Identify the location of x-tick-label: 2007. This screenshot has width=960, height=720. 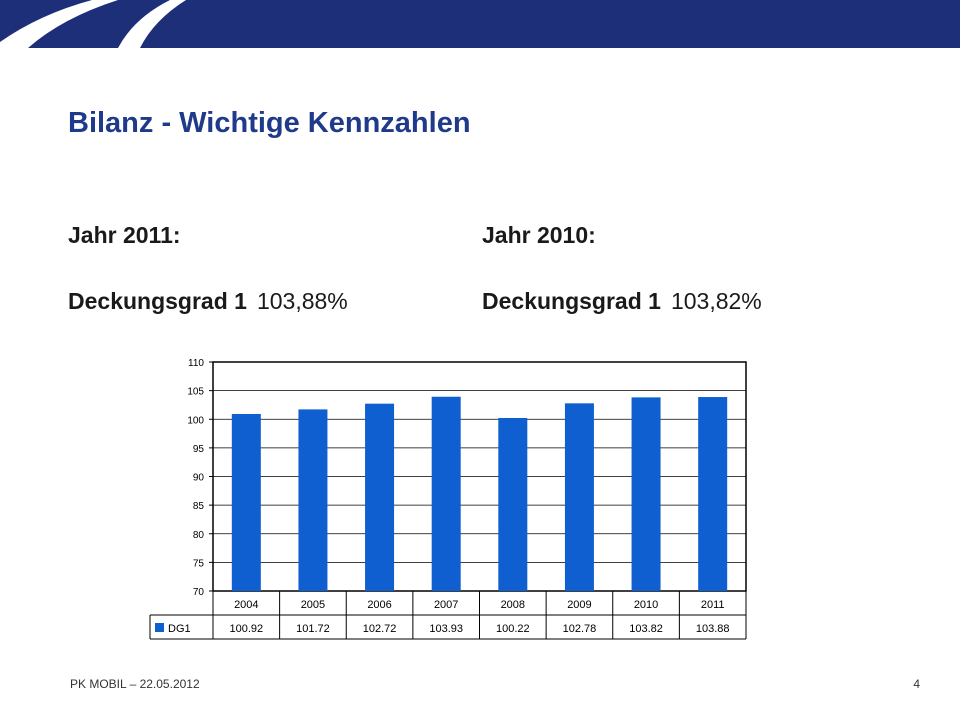
(446, 605).